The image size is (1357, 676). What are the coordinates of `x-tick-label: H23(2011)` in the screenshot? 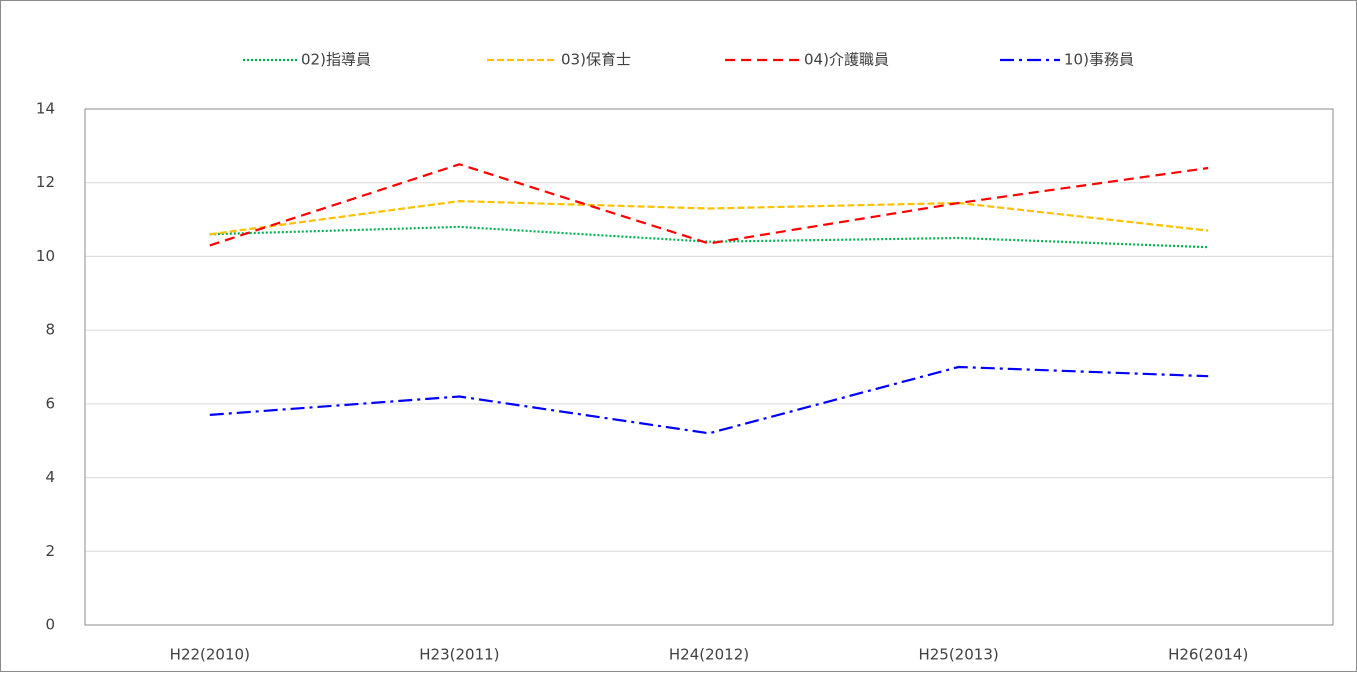 It's located at (459, 655).